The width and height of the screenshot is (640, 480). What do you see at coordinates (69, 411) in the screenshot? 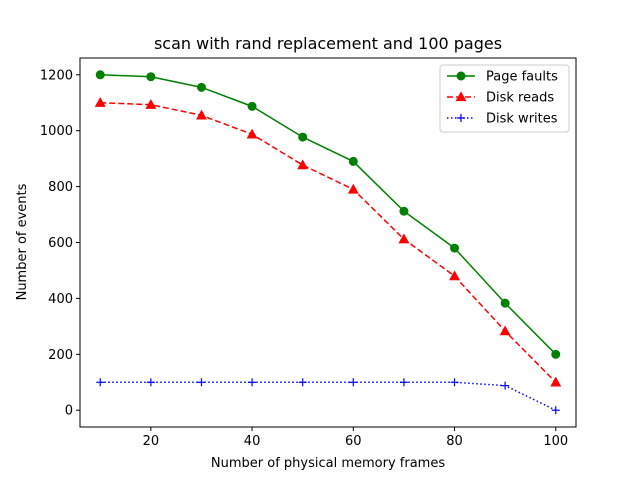
I see `y-tick-label: 0` at bounding box center [69, 411].